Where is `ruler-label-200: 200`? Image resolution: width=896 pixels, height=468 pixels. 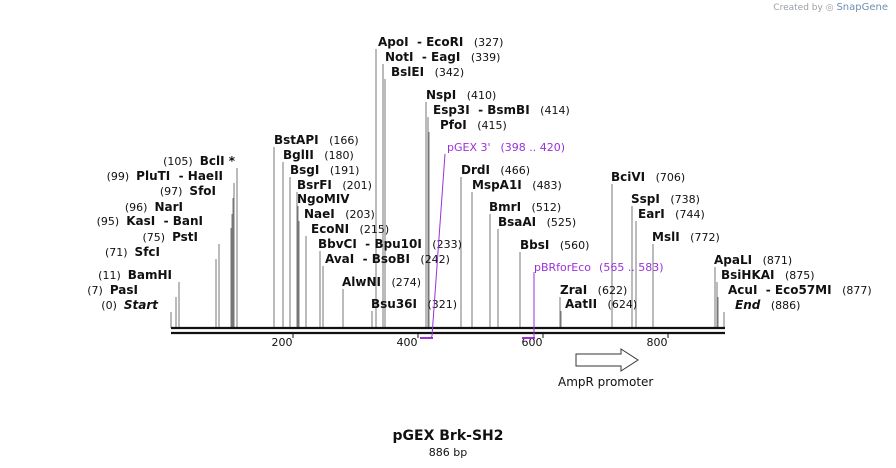
ruler-label-200: 200 is located at coordinates (282, 342).